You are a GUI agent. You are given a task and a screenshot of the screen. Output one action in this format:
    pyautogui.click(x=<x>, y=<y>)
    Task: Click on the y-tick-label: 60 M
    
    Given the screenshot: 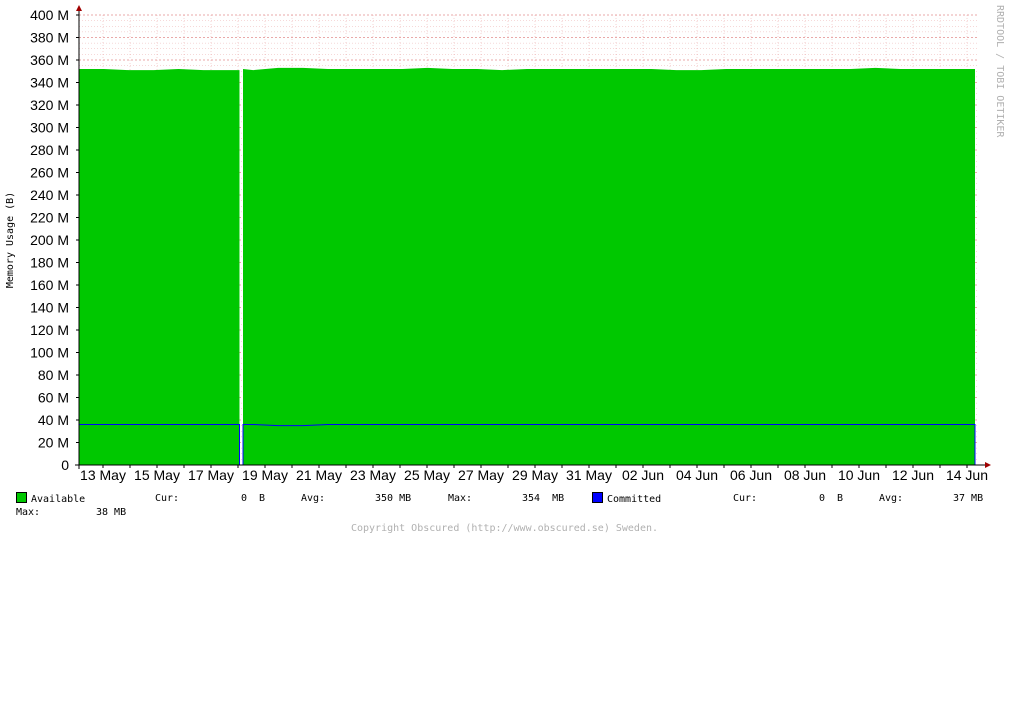 What is the action you would take?
    pyautogui.click(x=53, y=398)
    